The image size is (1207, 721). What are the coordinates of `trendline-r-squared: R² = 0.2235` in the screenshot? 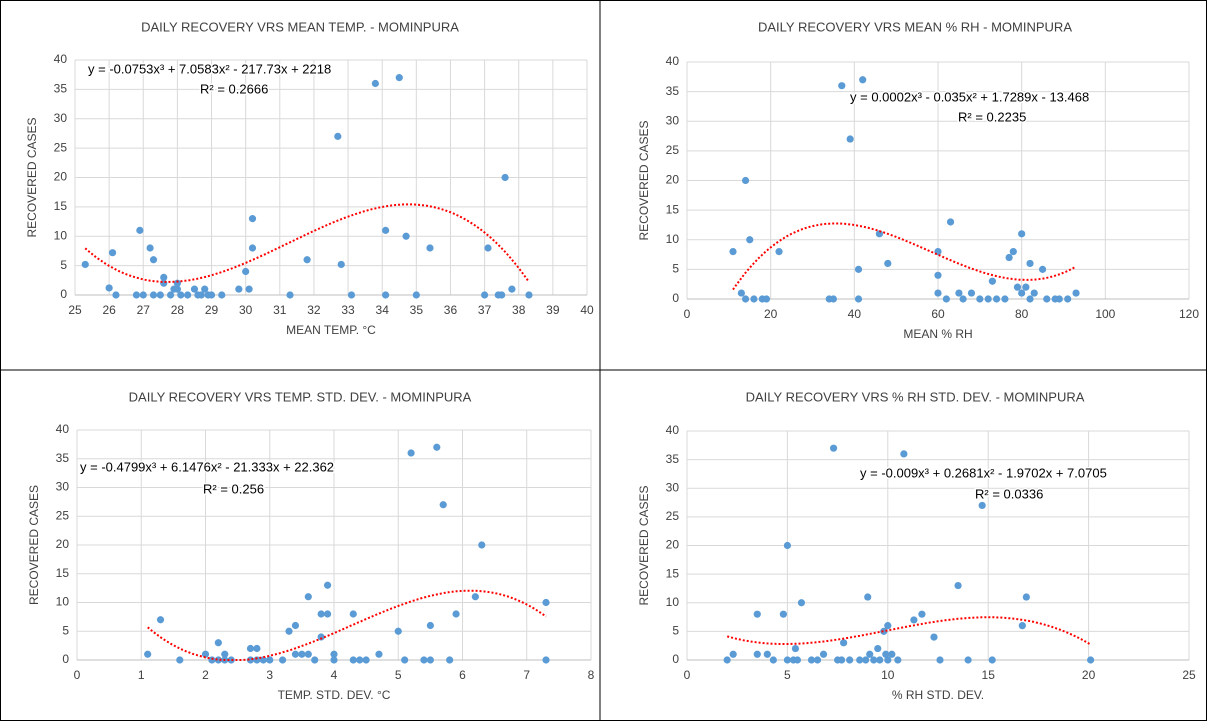 It's located at (992, 116).